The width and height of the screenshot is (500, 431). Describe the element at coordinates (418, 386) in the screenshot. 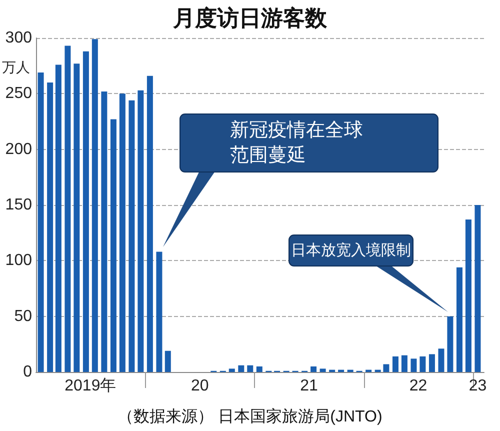

I see `x-tick-label: 22` at that location.